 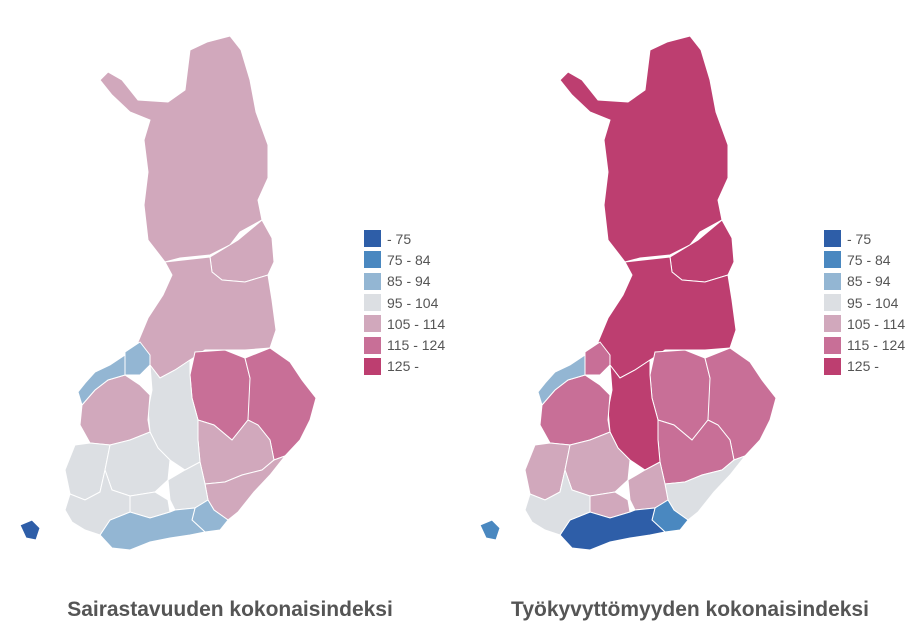 What do you see at coordinates (230, 609) in the screenshot?
I see `map-caption-sairastavuus: Sairastavuuden kokonaisindeksi` at bounding box center [230, 609].